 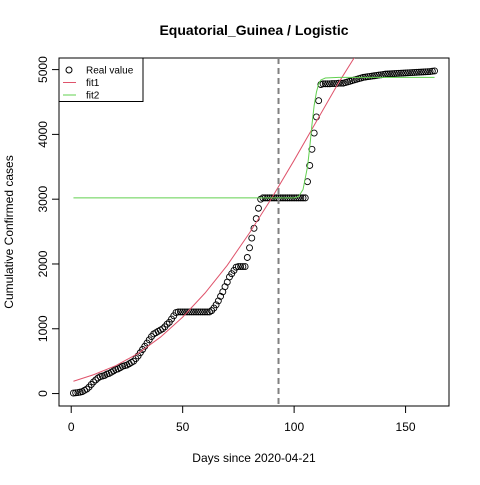 I want to click on x-tick-label: 50, so click(x=183, y=427).